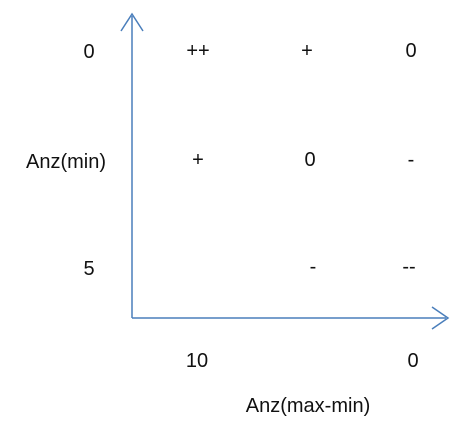 The width and height of the screenshot is (451, 421). What do you see at coordinates (66, 162) in the screenshot?
I see `y-tick-middle: Anz(min)` at bounding box center [66, 162].